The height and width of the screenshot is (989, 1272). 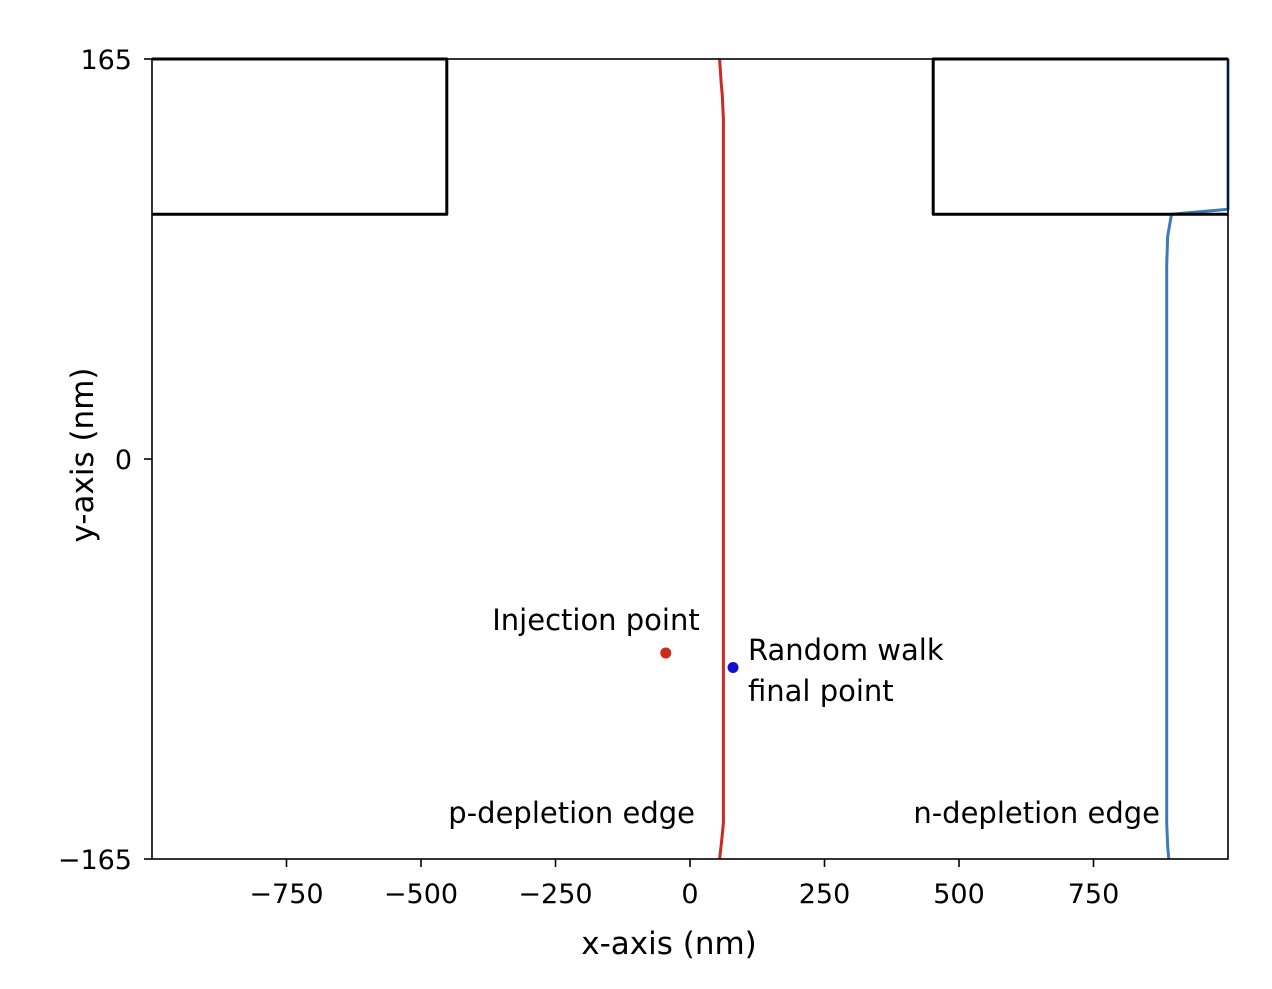 I want to click on x-tick-label: −500, so click(x=421, y=894).